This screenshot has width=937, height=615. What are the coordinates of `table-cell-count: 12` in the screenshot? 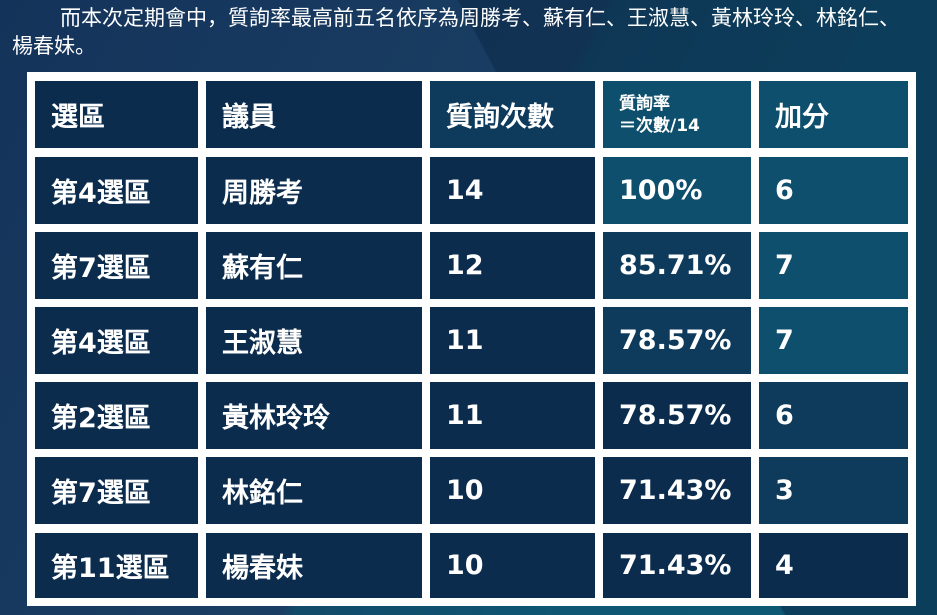 It's located at (512, 265).